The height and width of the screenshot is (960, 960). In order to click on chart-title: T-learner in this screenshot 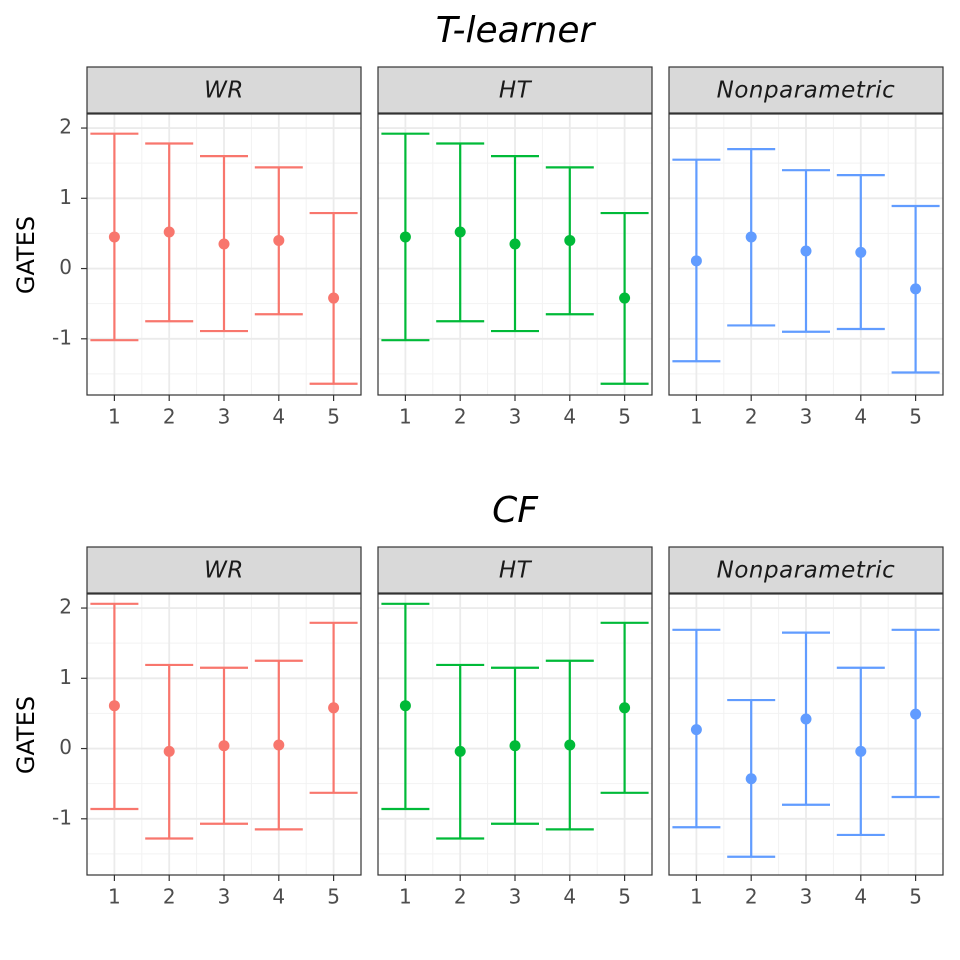, I will do `click(516, 30)`.